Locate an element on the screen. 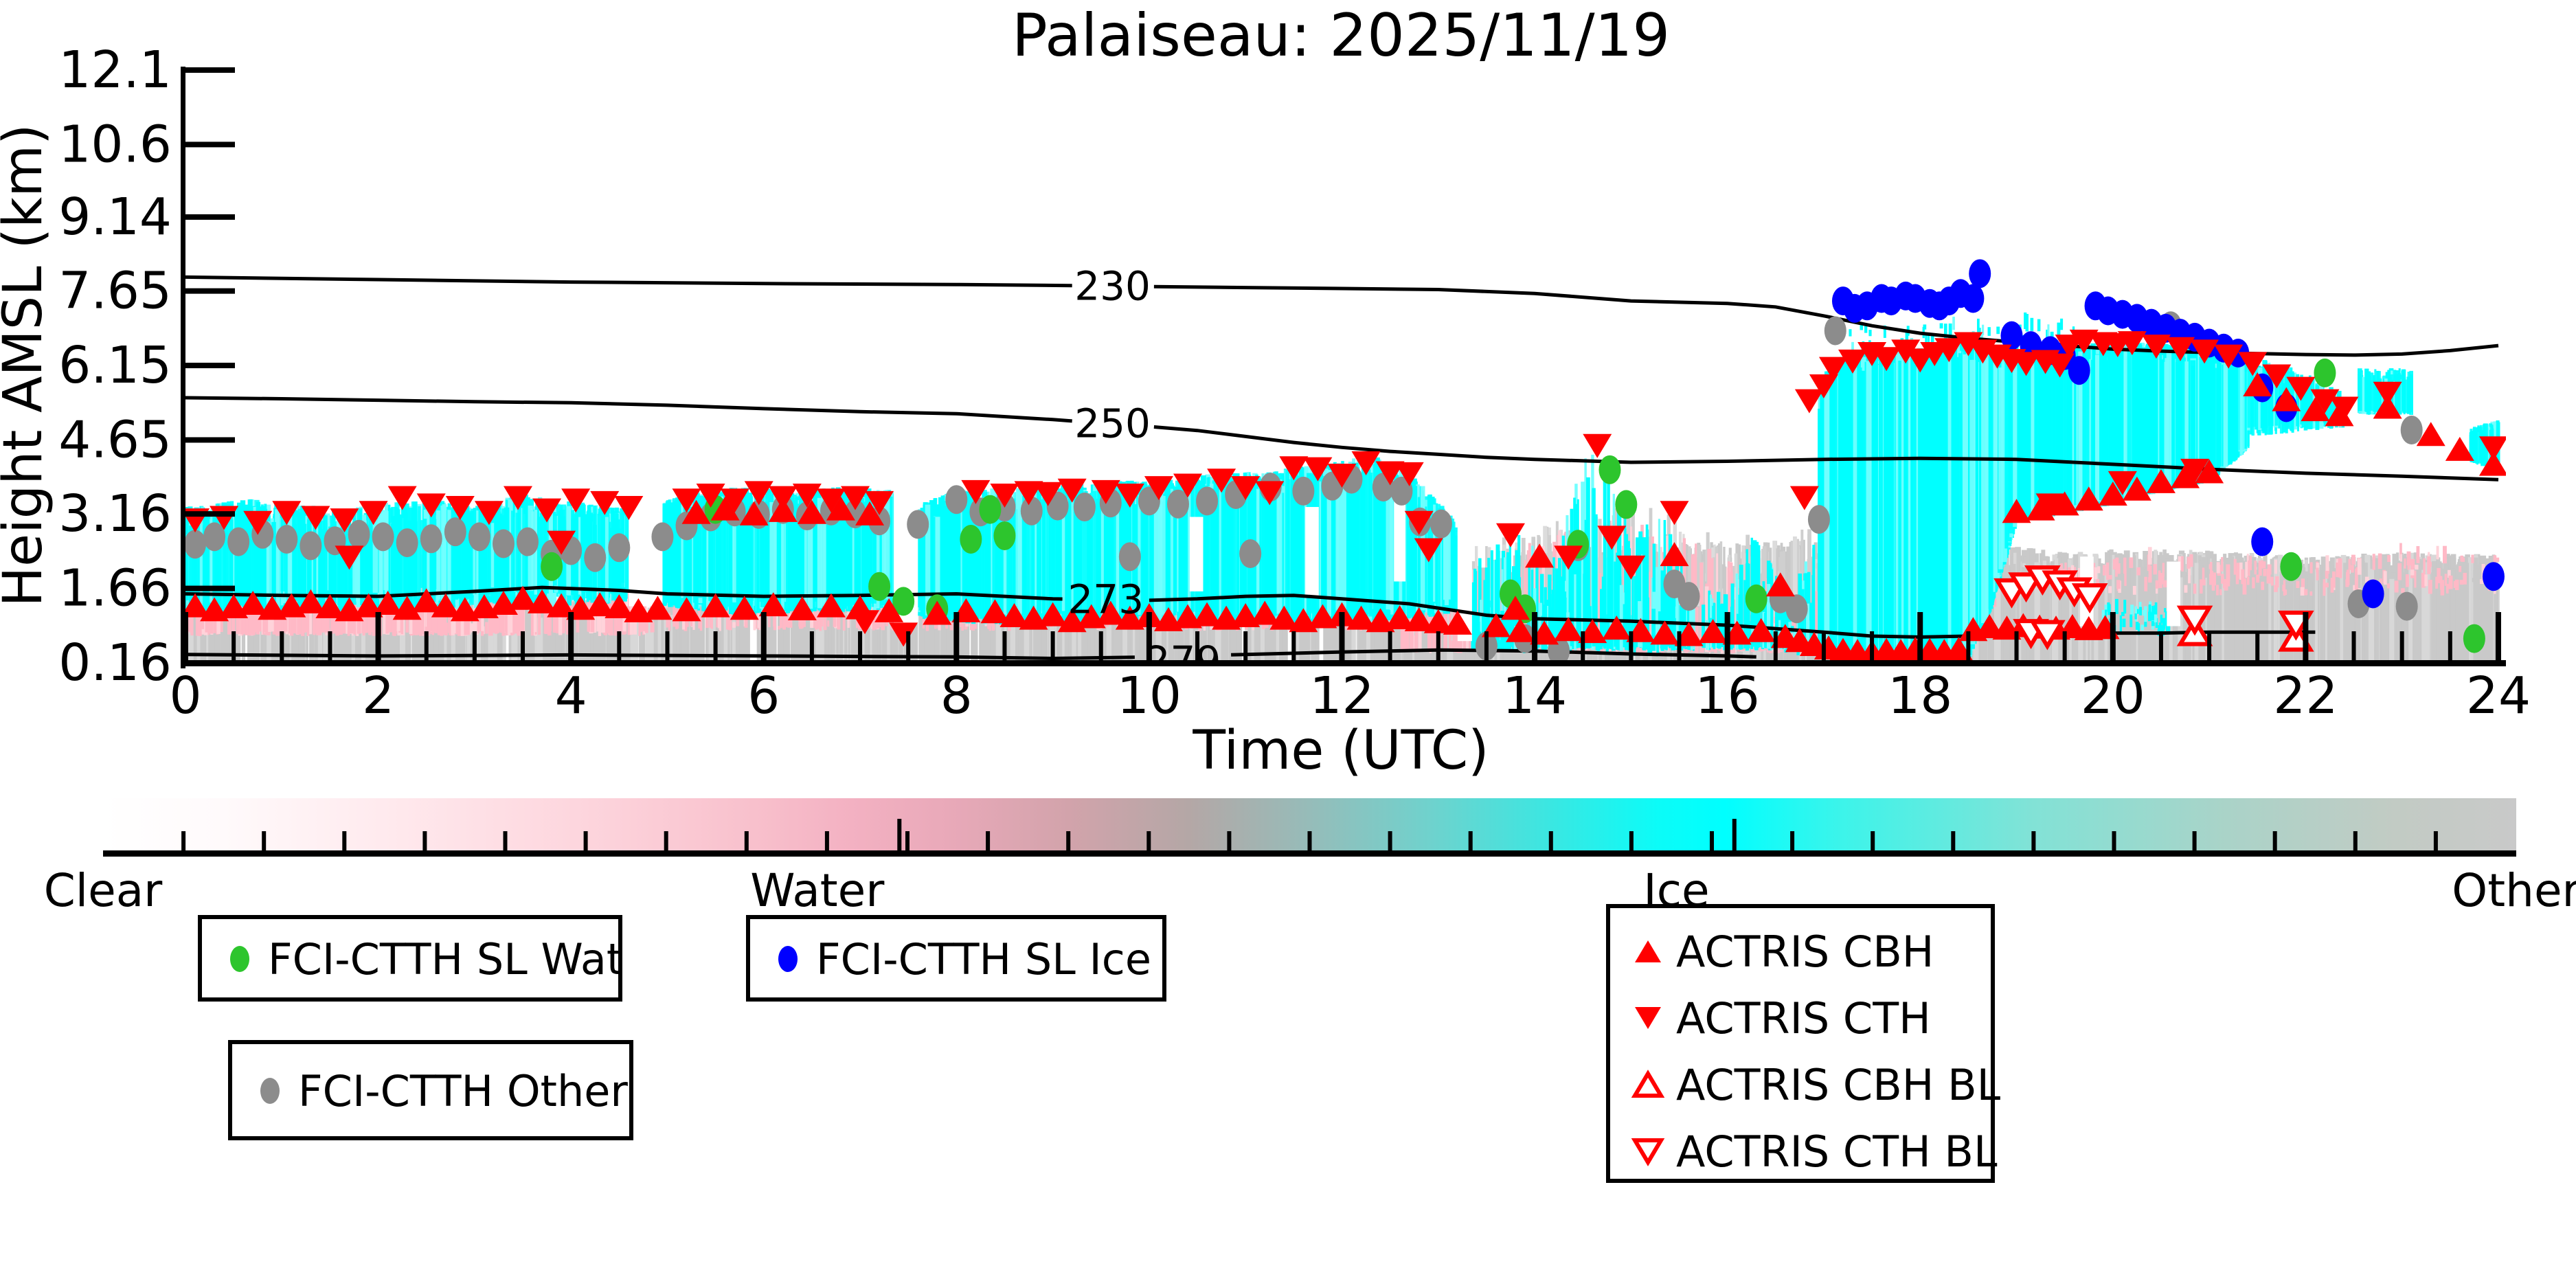 The width and height of the screenshot is (2576, 1288). patch-ice-midday is located at coordinates (1191, 540).